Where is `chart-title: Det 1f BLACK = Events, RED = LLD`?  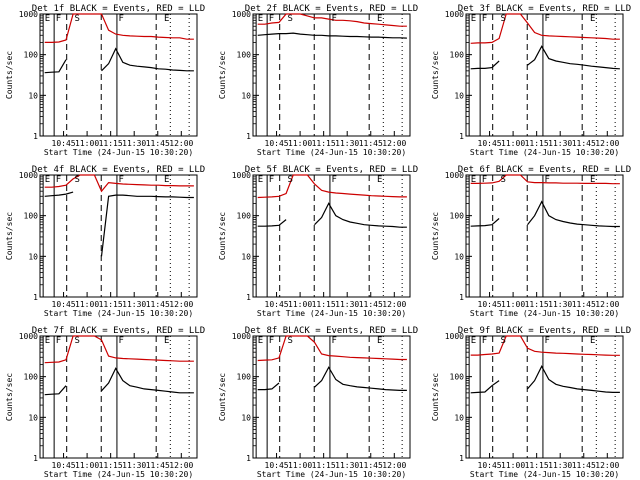
chart-title: Det 1f BLACK = Events, RED = LLD is located at coordinates (118, 9).